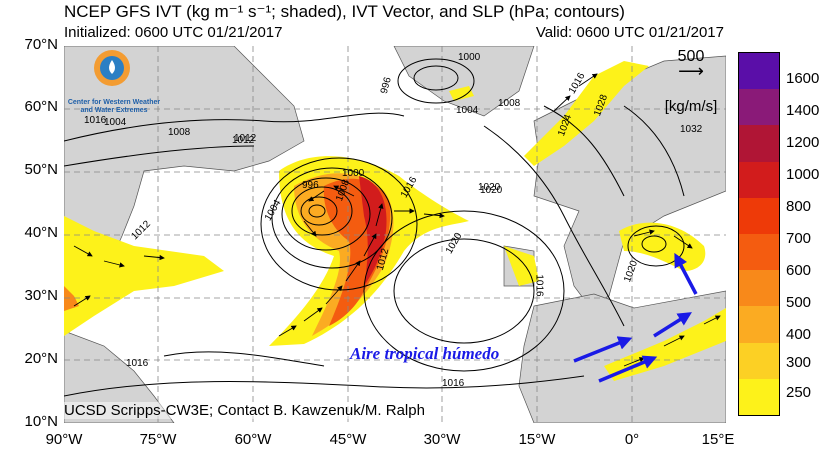 The height and width of the screenshot is (464, 830). Describe the element at coordinates (691, 71) in the screenshot. I see `arrow-right-icon: ⟶` at that location.